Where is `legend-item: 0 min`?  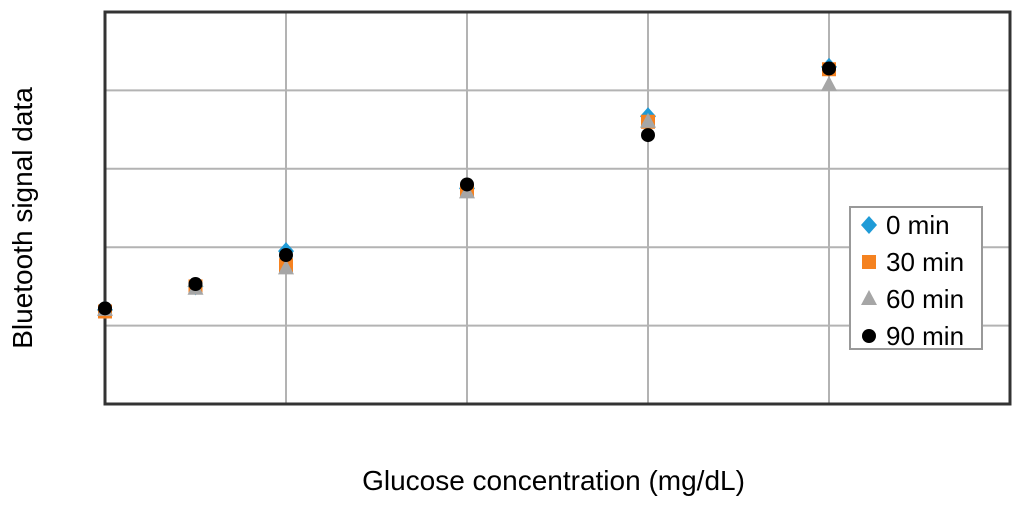 legend-item: 0 min is located at coordinates (905, 225).